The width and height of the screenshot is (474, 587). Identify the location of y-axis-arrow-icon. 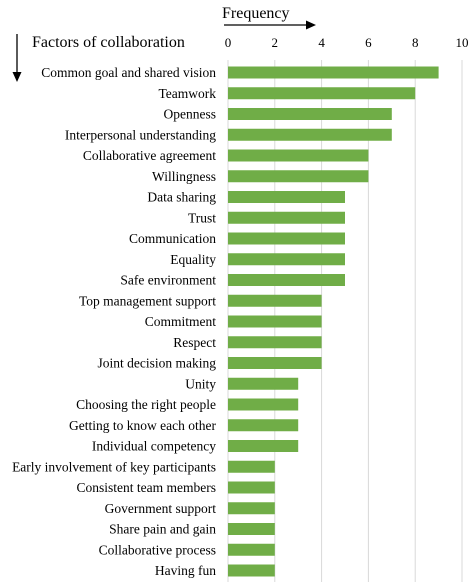
(17, 58).